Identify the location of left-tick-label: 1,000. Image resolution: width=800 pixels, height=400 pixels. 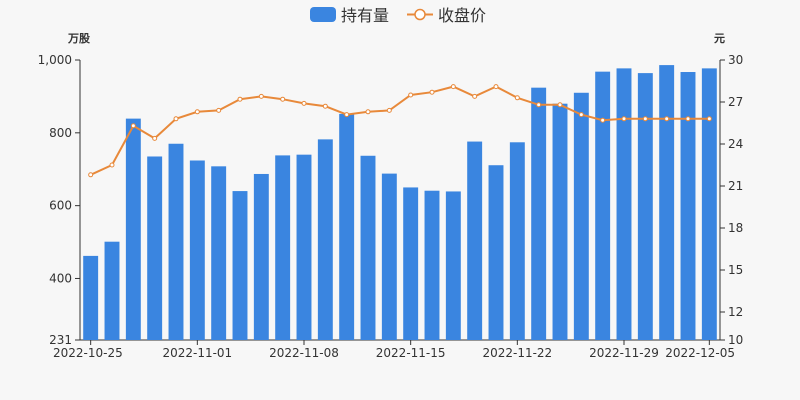
(55, 60).